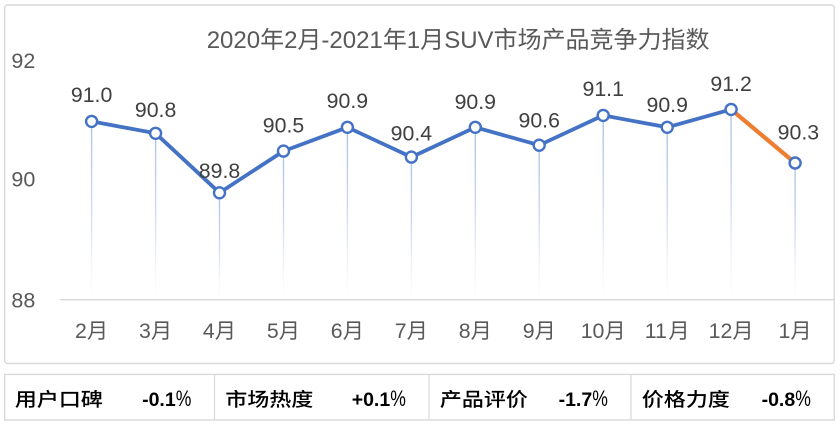 This screenshot has height=428, width=840. I want to click on svg-text: 91.0, so click(92, 95).